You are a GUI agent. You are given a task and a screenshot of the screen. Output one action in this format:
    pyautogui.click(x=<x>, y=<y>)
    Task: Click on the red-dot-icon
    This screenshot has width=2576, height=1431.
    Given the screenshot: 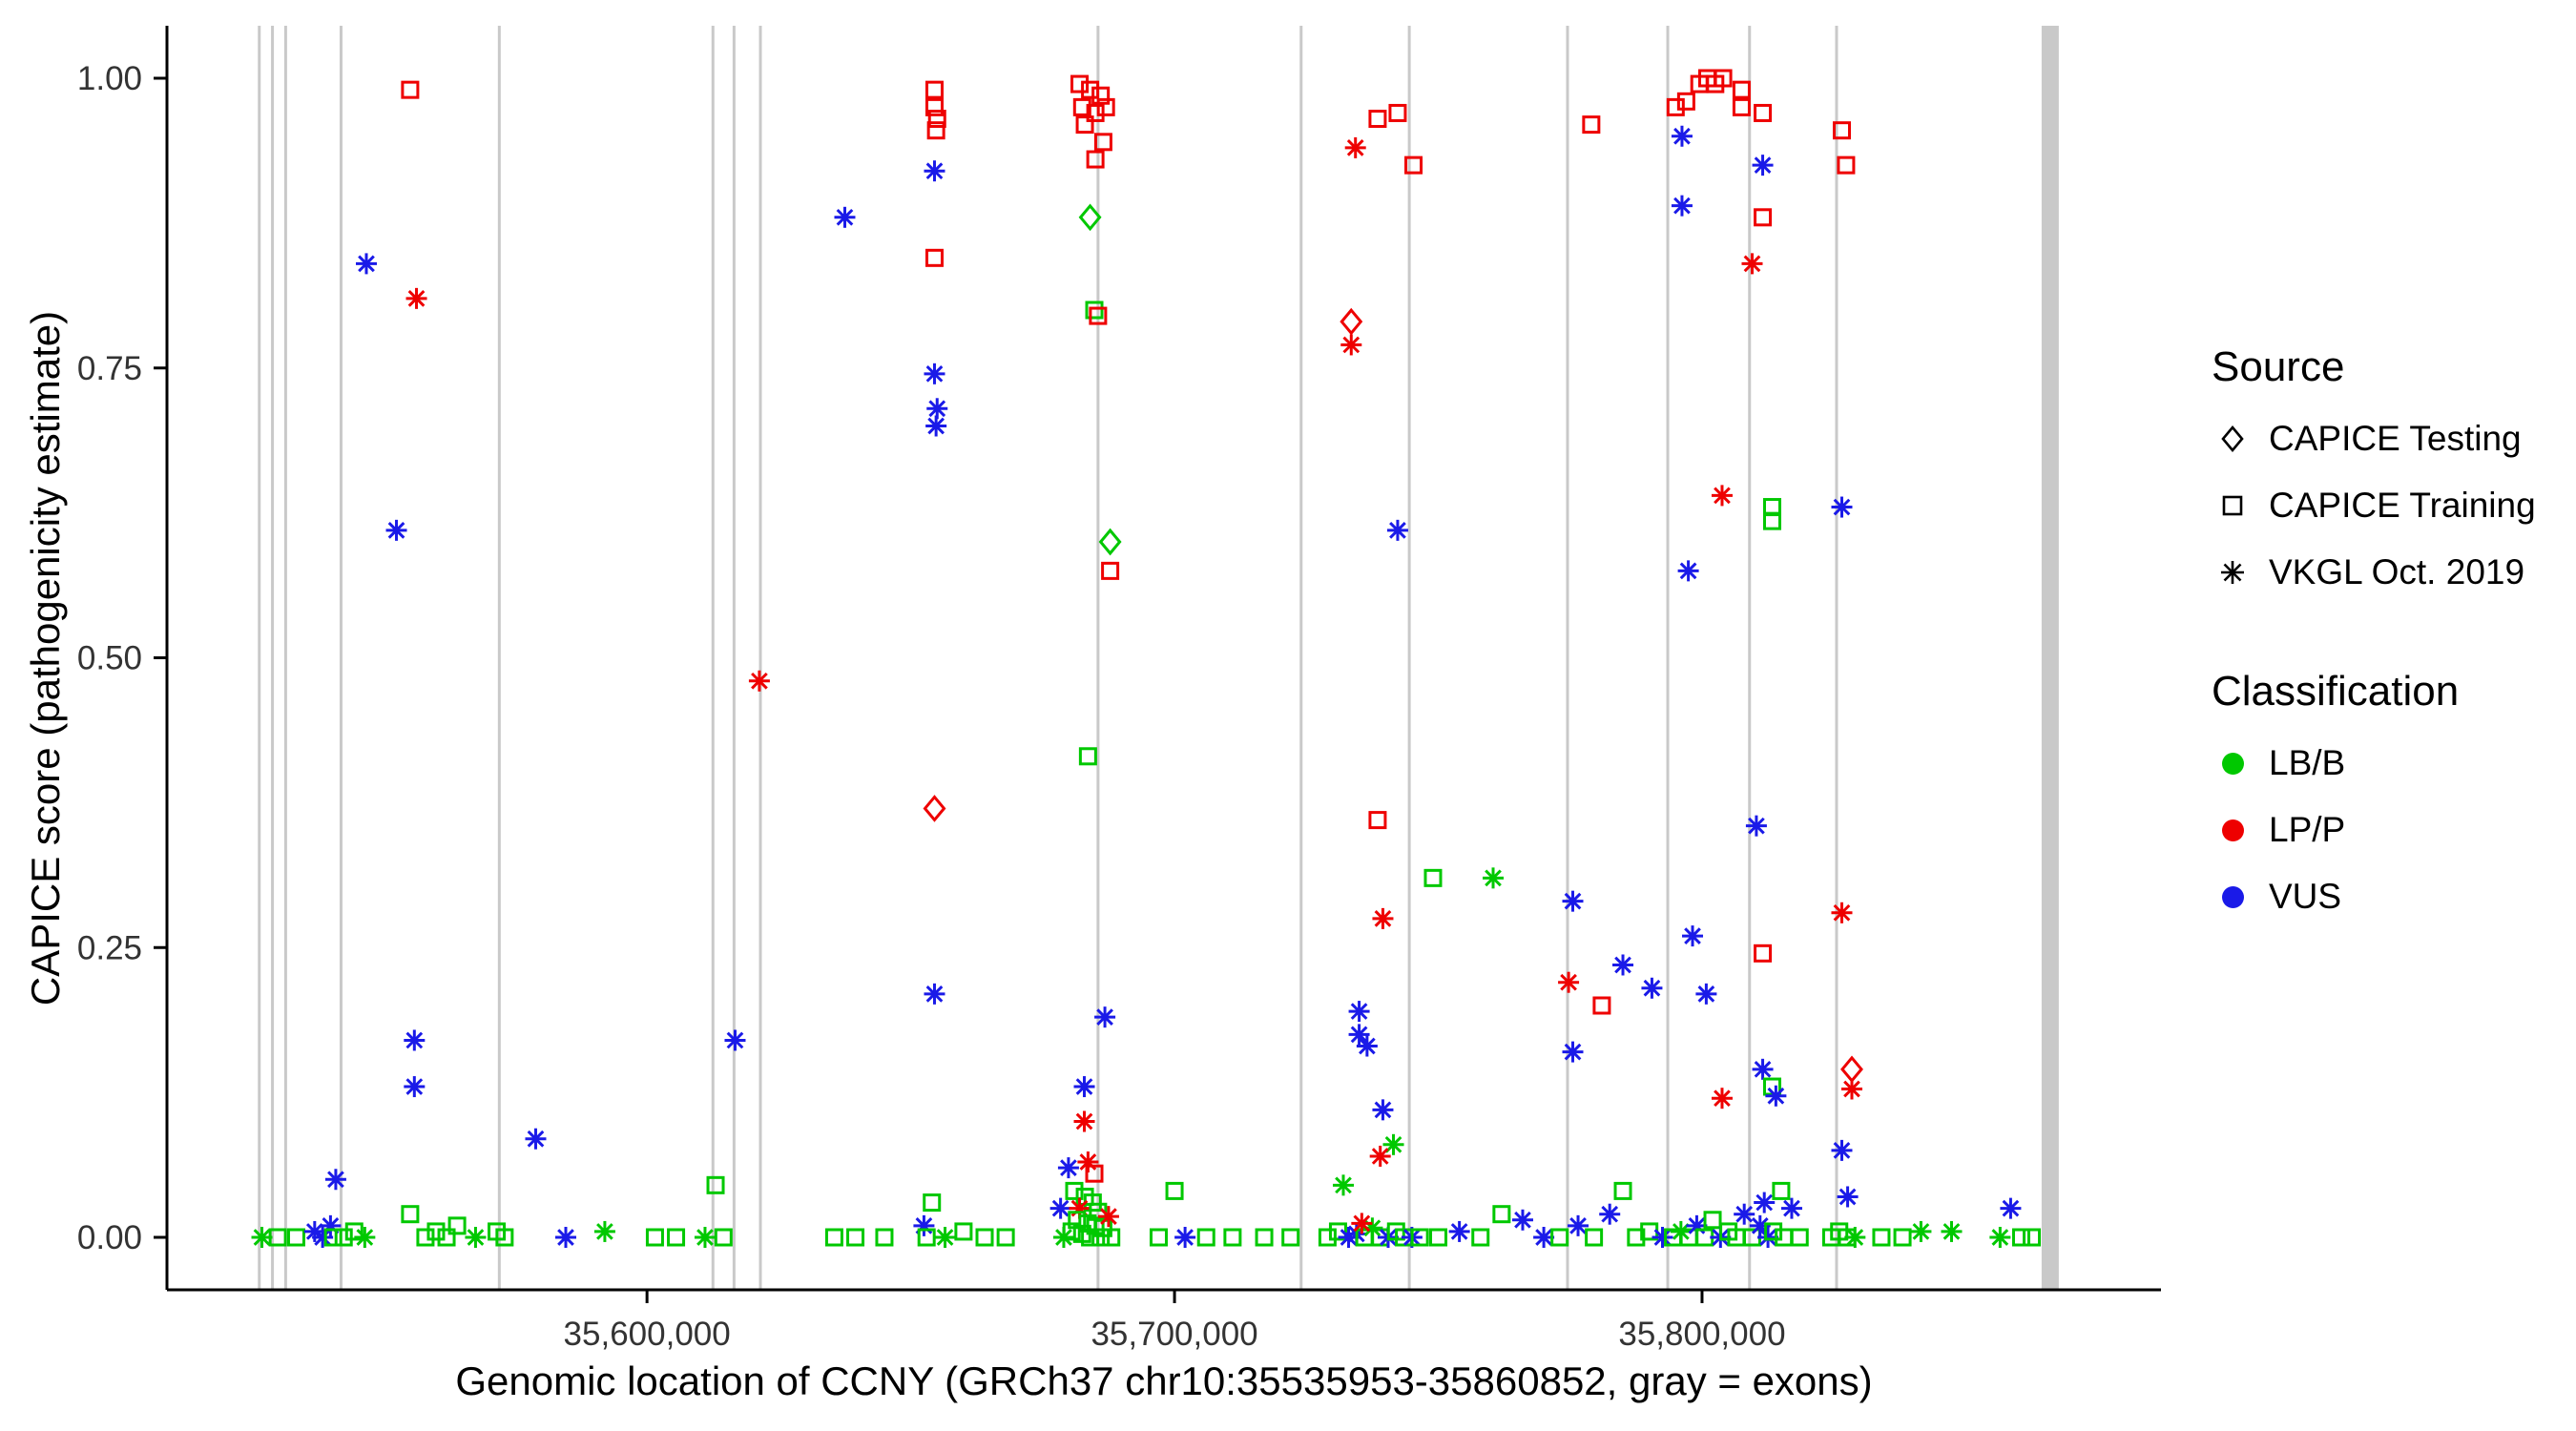 What is the action you would take?
    pyautogui.click(x=2233, y=830)
    